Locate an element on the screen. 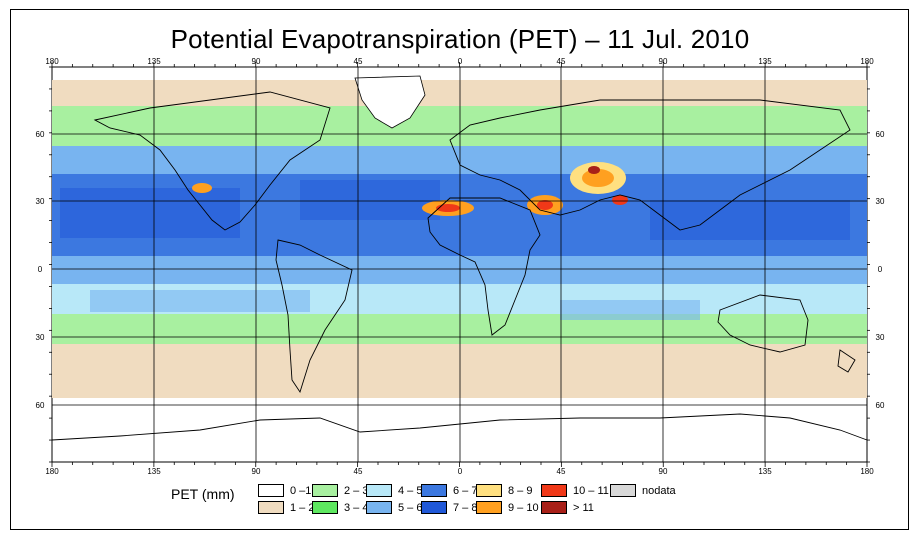 Image resolution: width=920 pixels, height=539 pixels. legend-item: 0 –1 is located at coordinates (284, 490).